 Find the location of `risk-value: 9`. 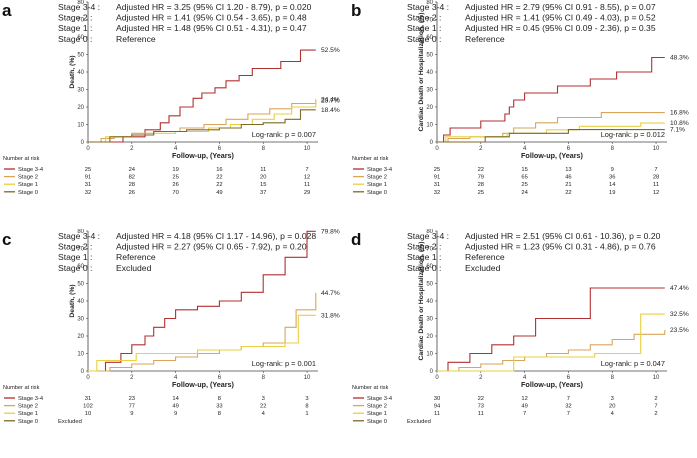

risk-value: 9 is located at coordinates (131, 414).